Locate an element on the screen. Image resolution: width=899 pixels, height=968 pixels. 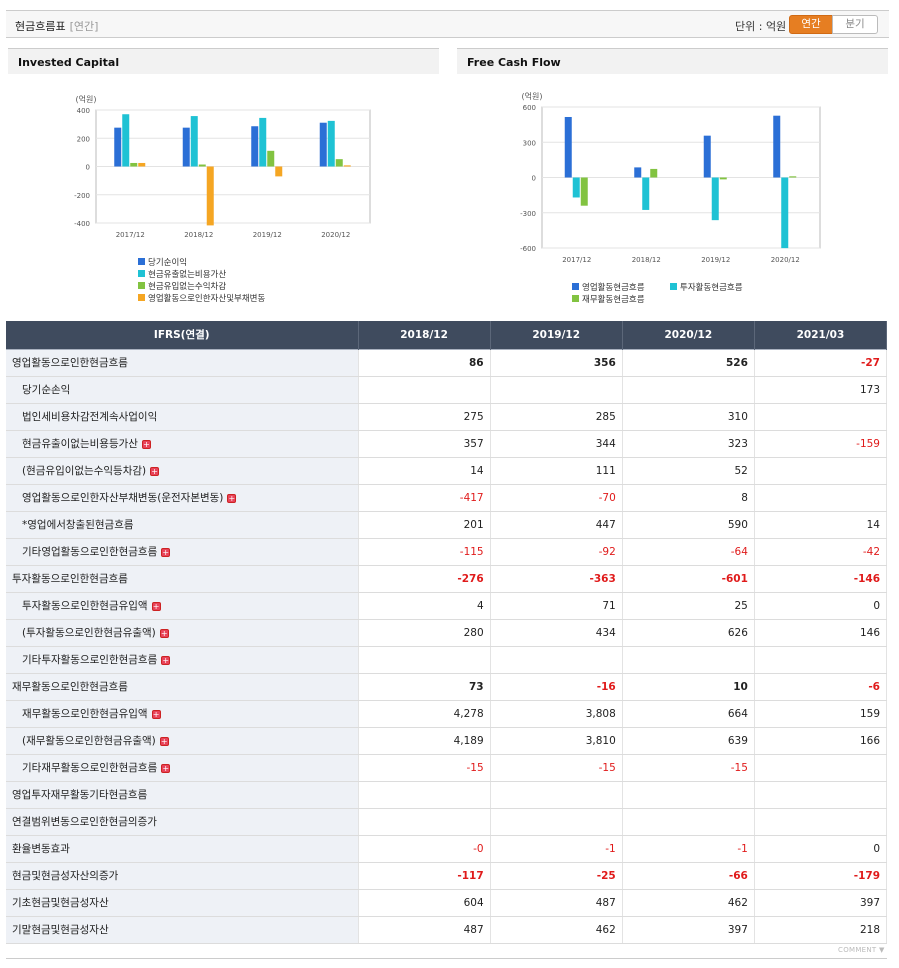
row-label-text: (현금유입이없는수익등차감) is located at coordinates (84, 471).